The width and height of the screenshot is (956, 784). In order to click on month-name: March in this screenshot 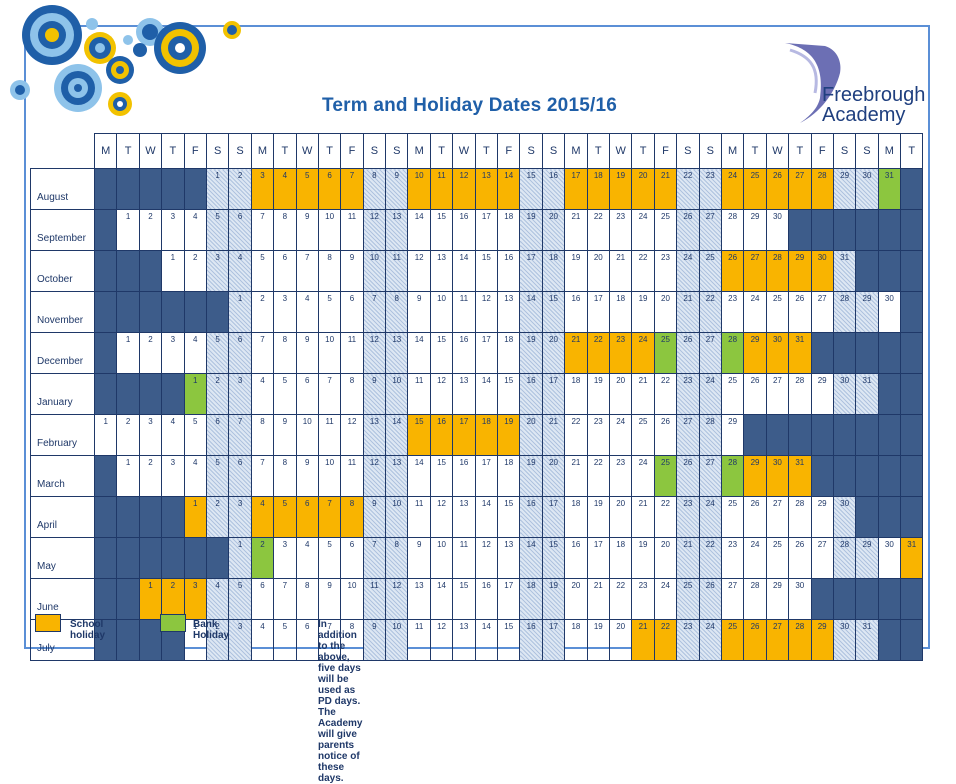, I will do `click(62, 476)`.